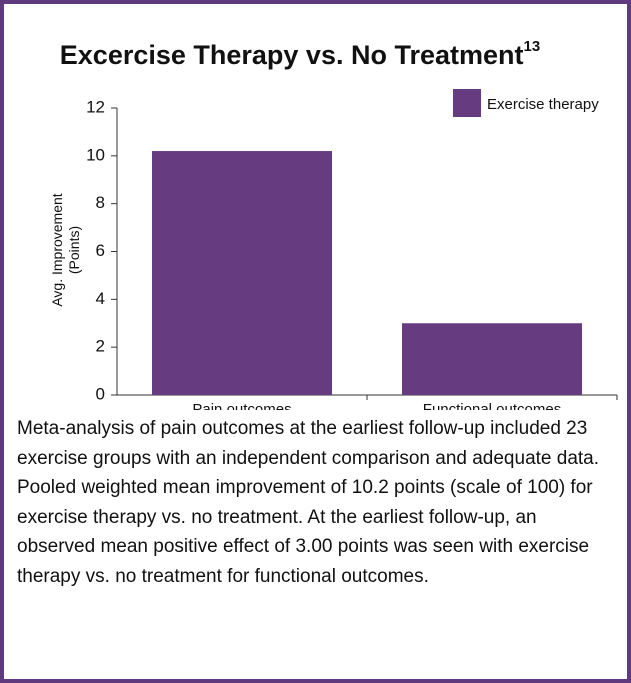 This screenshot has height=683, width=631. Describe the element at coordinates (100, 393) in the screenshot. I see `y-tick-label: 0` at that location.